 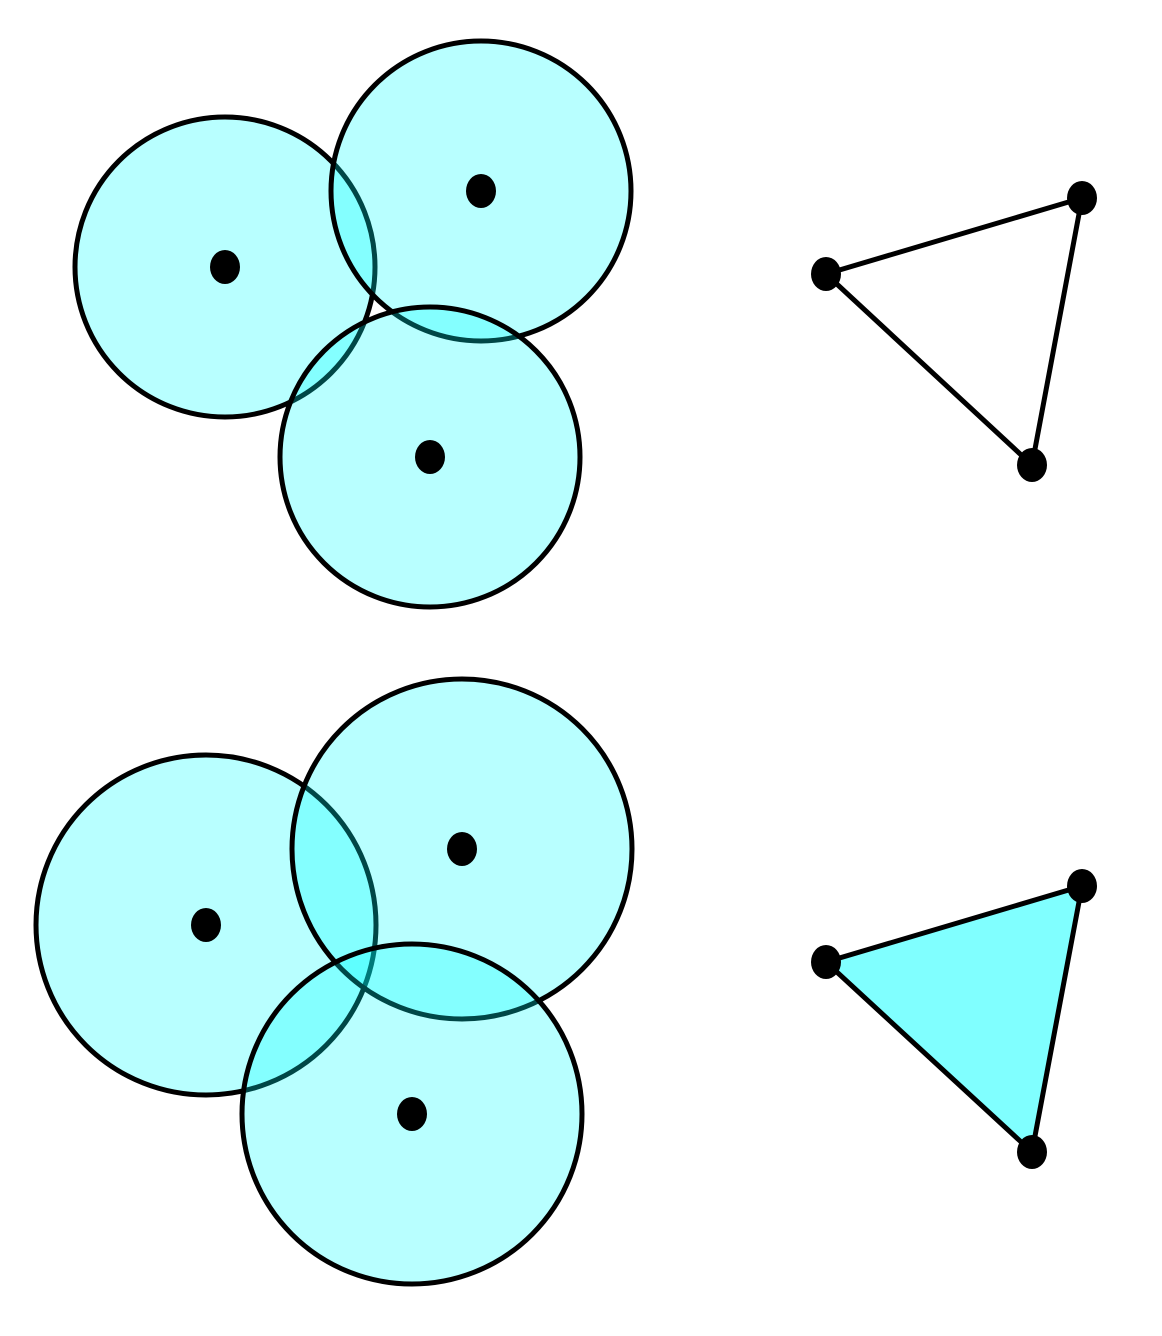 What do you see at coordinates (1032, 465) in the screenshot?
I see `top-vertex-bottom` at bounding box center [1032, 465].